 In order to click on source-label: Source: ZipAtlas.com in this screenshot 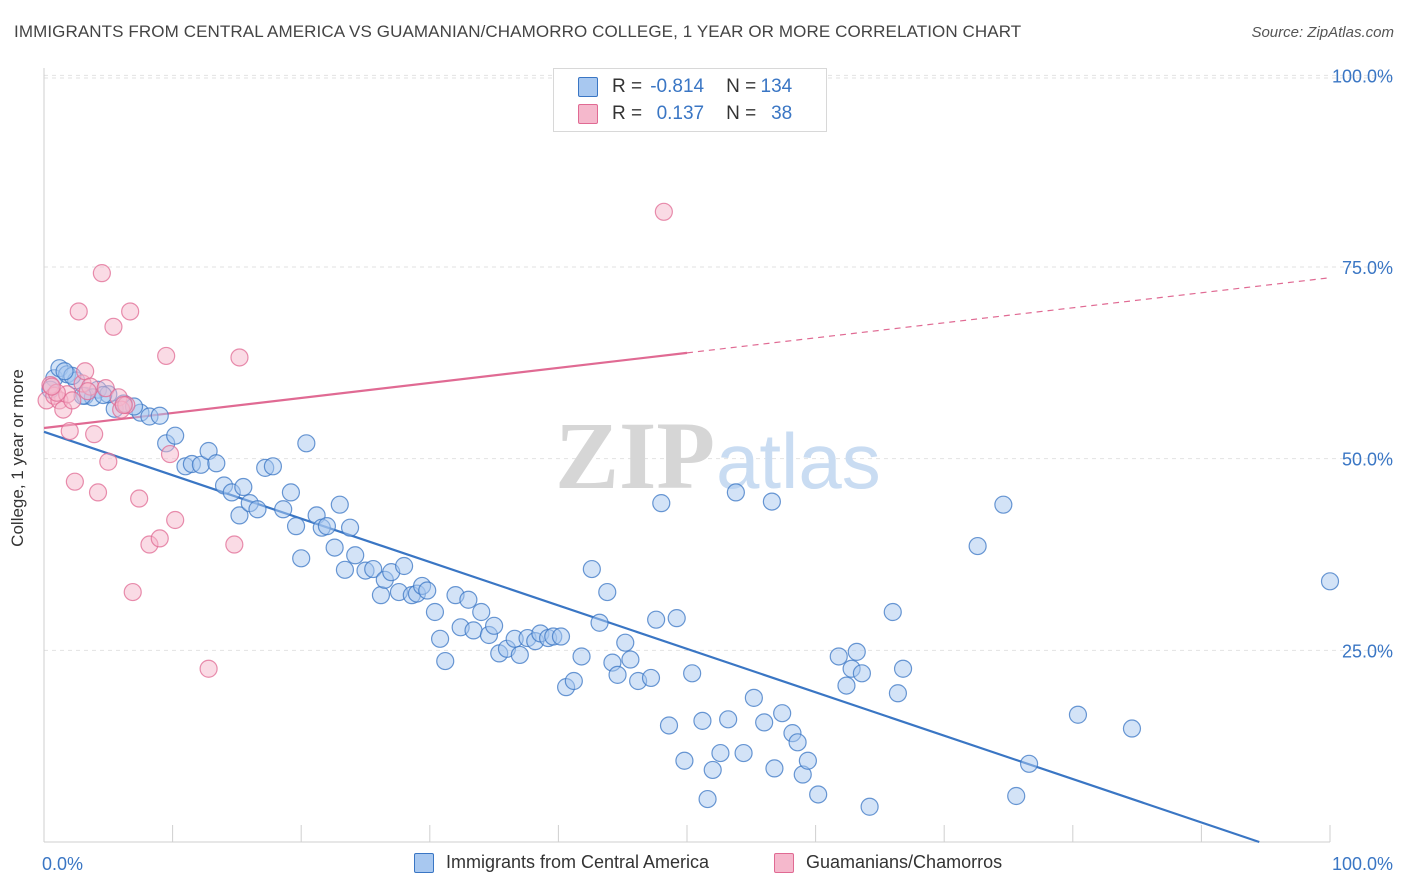, I will do `click(1322, 32)`.